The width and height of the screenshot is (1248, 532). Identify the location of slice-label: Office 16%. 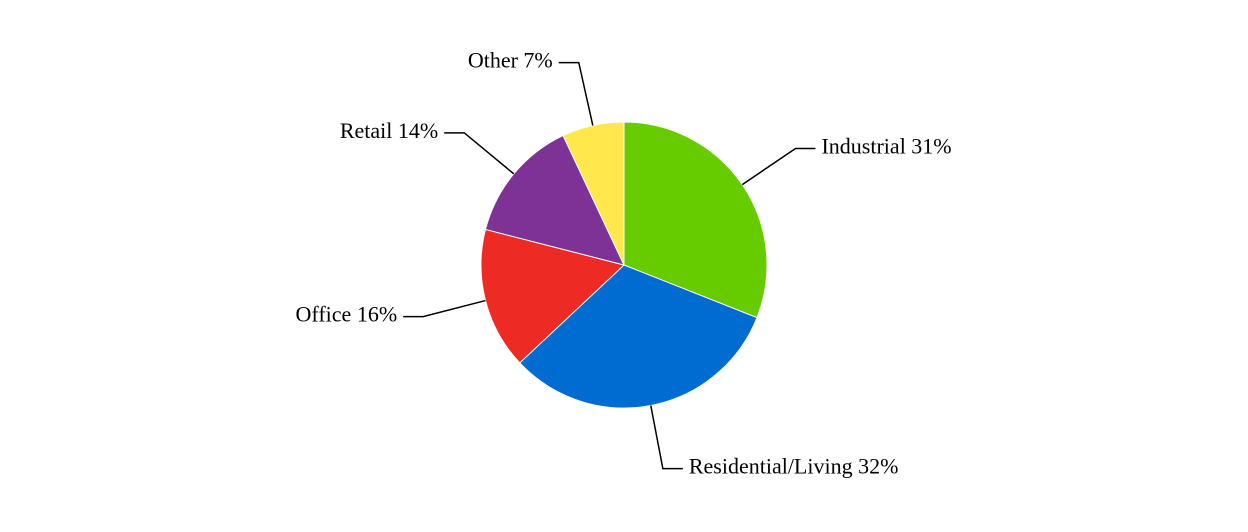
(347, 314).